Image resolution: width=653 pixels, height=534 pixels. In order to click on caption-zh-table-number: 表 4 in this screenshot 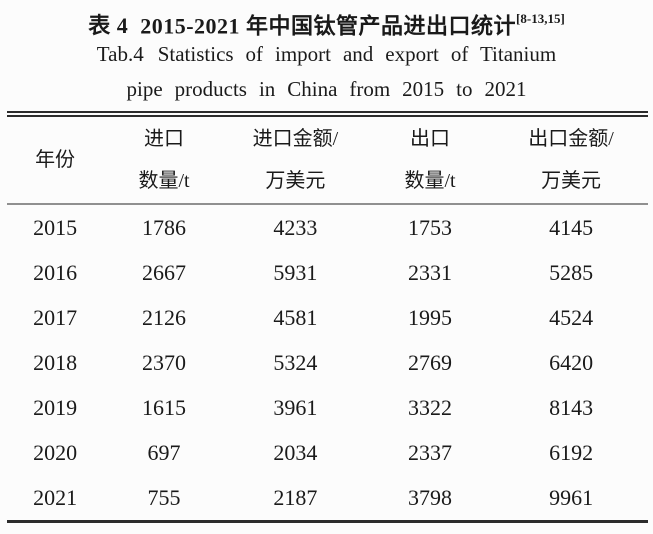, I will do `click(108, 26)`.